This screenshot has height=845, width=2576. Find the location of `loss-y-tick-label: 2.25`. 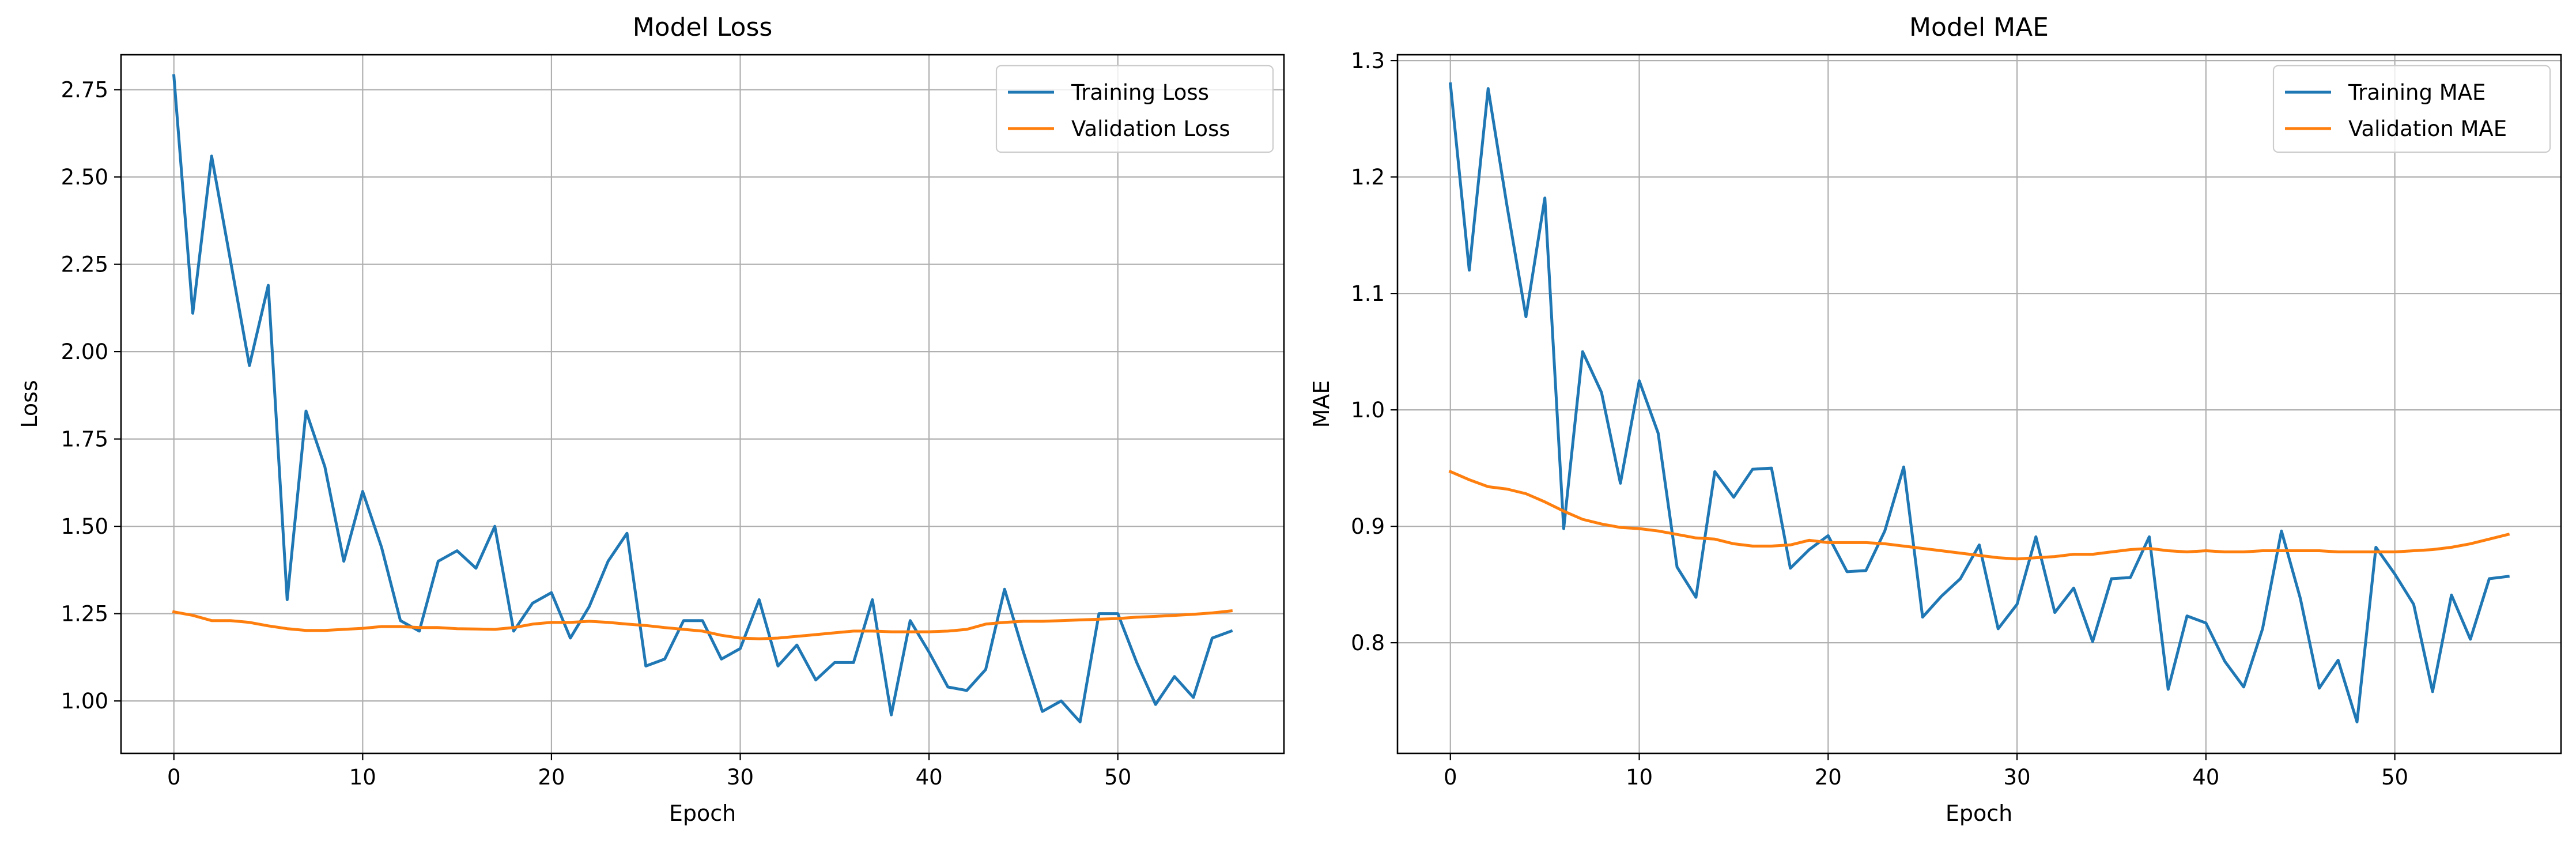

loss-y-tick-label: 2.25 is located at coordinates (84, 264).